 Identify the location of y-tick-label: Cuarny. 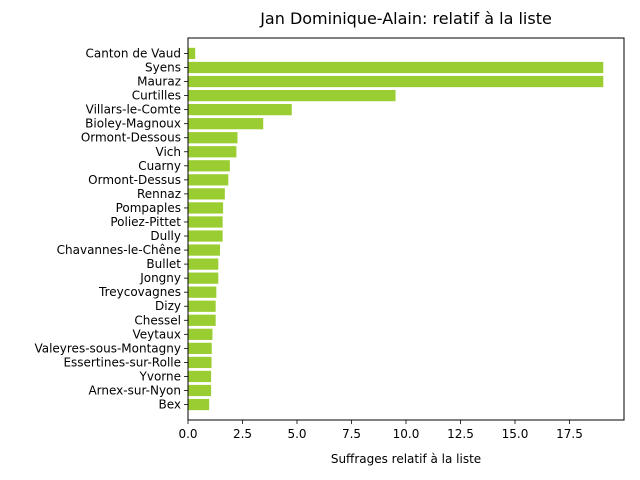
(159, 166).